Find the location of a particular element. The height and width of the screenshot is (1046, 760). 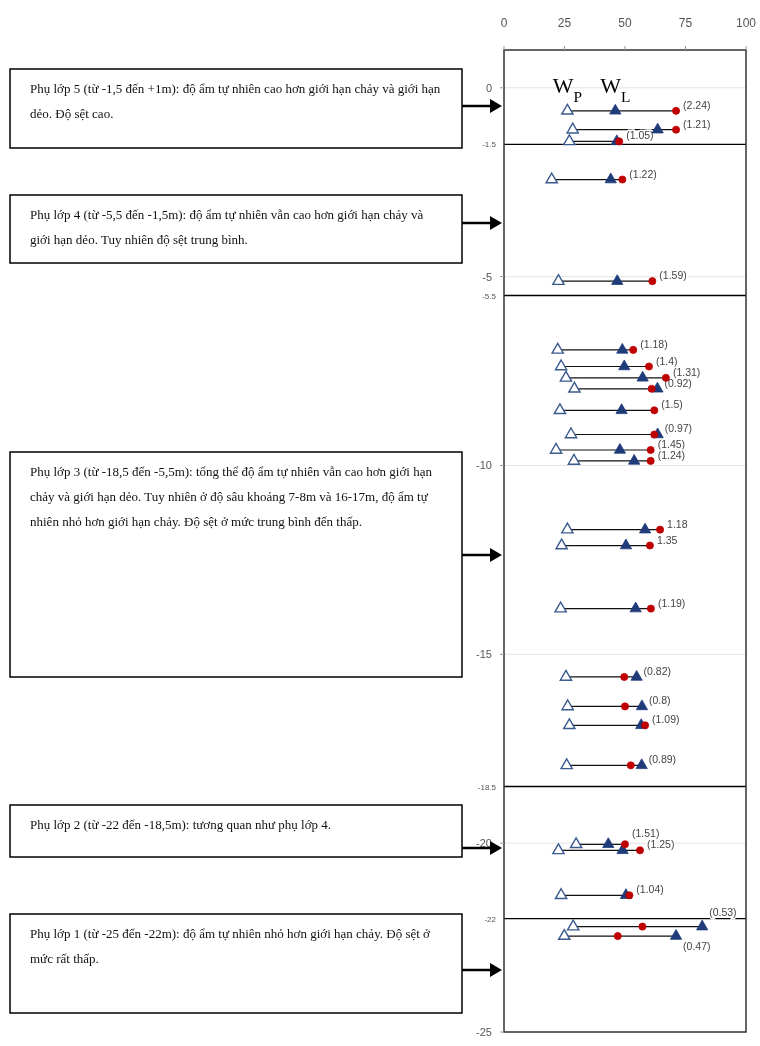

y-tick-label: -25 is located at coordinates (484, 1032).